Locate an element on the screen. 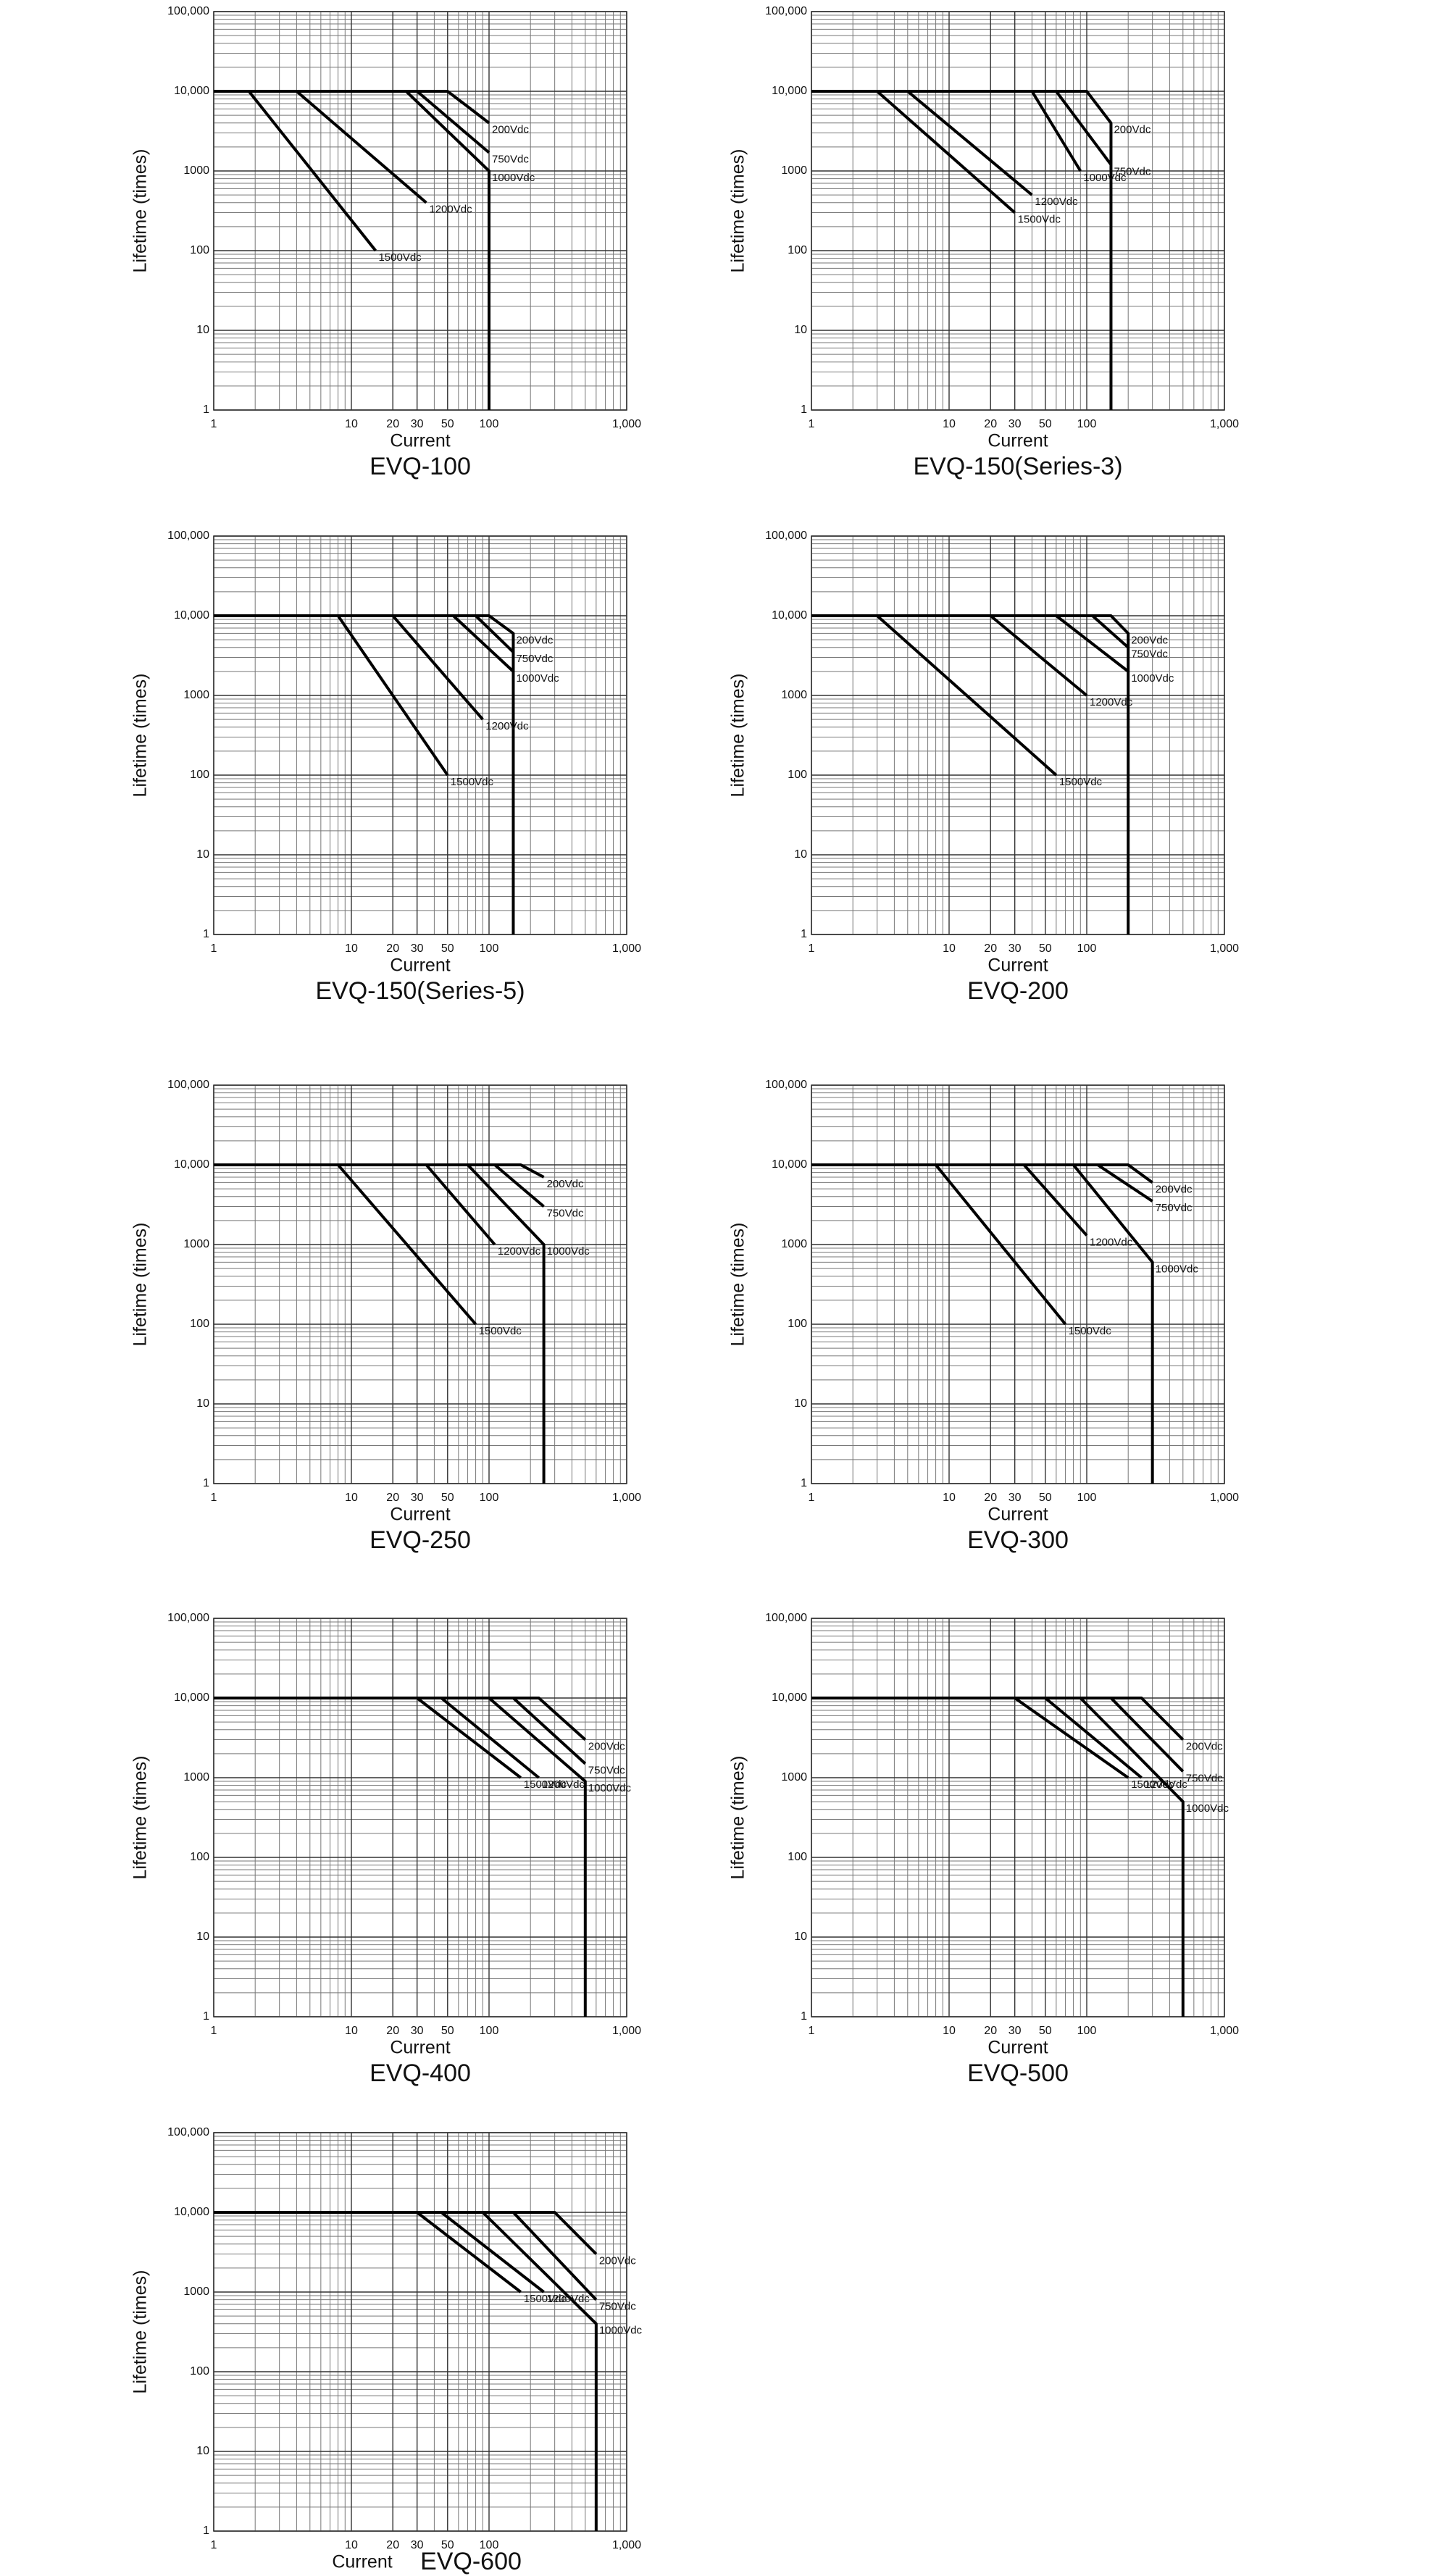 The image size is (1449, 2576). chart-title: EVQ-600 is located at coordinates (471, 2561).